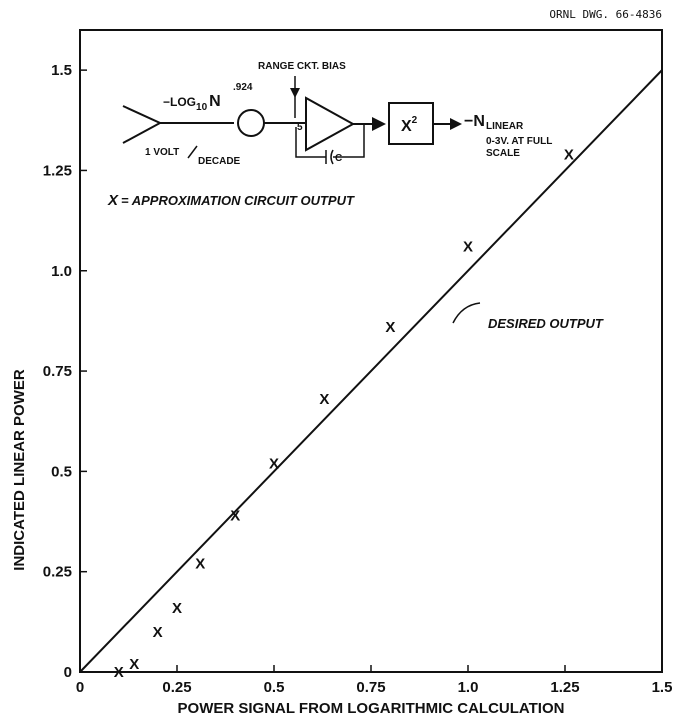 The width and height of the screenshot is (678, 722). Describe the element at coordinates (274, 687) in the screenshot. I see `x-tick-label: 0.5` at that location.